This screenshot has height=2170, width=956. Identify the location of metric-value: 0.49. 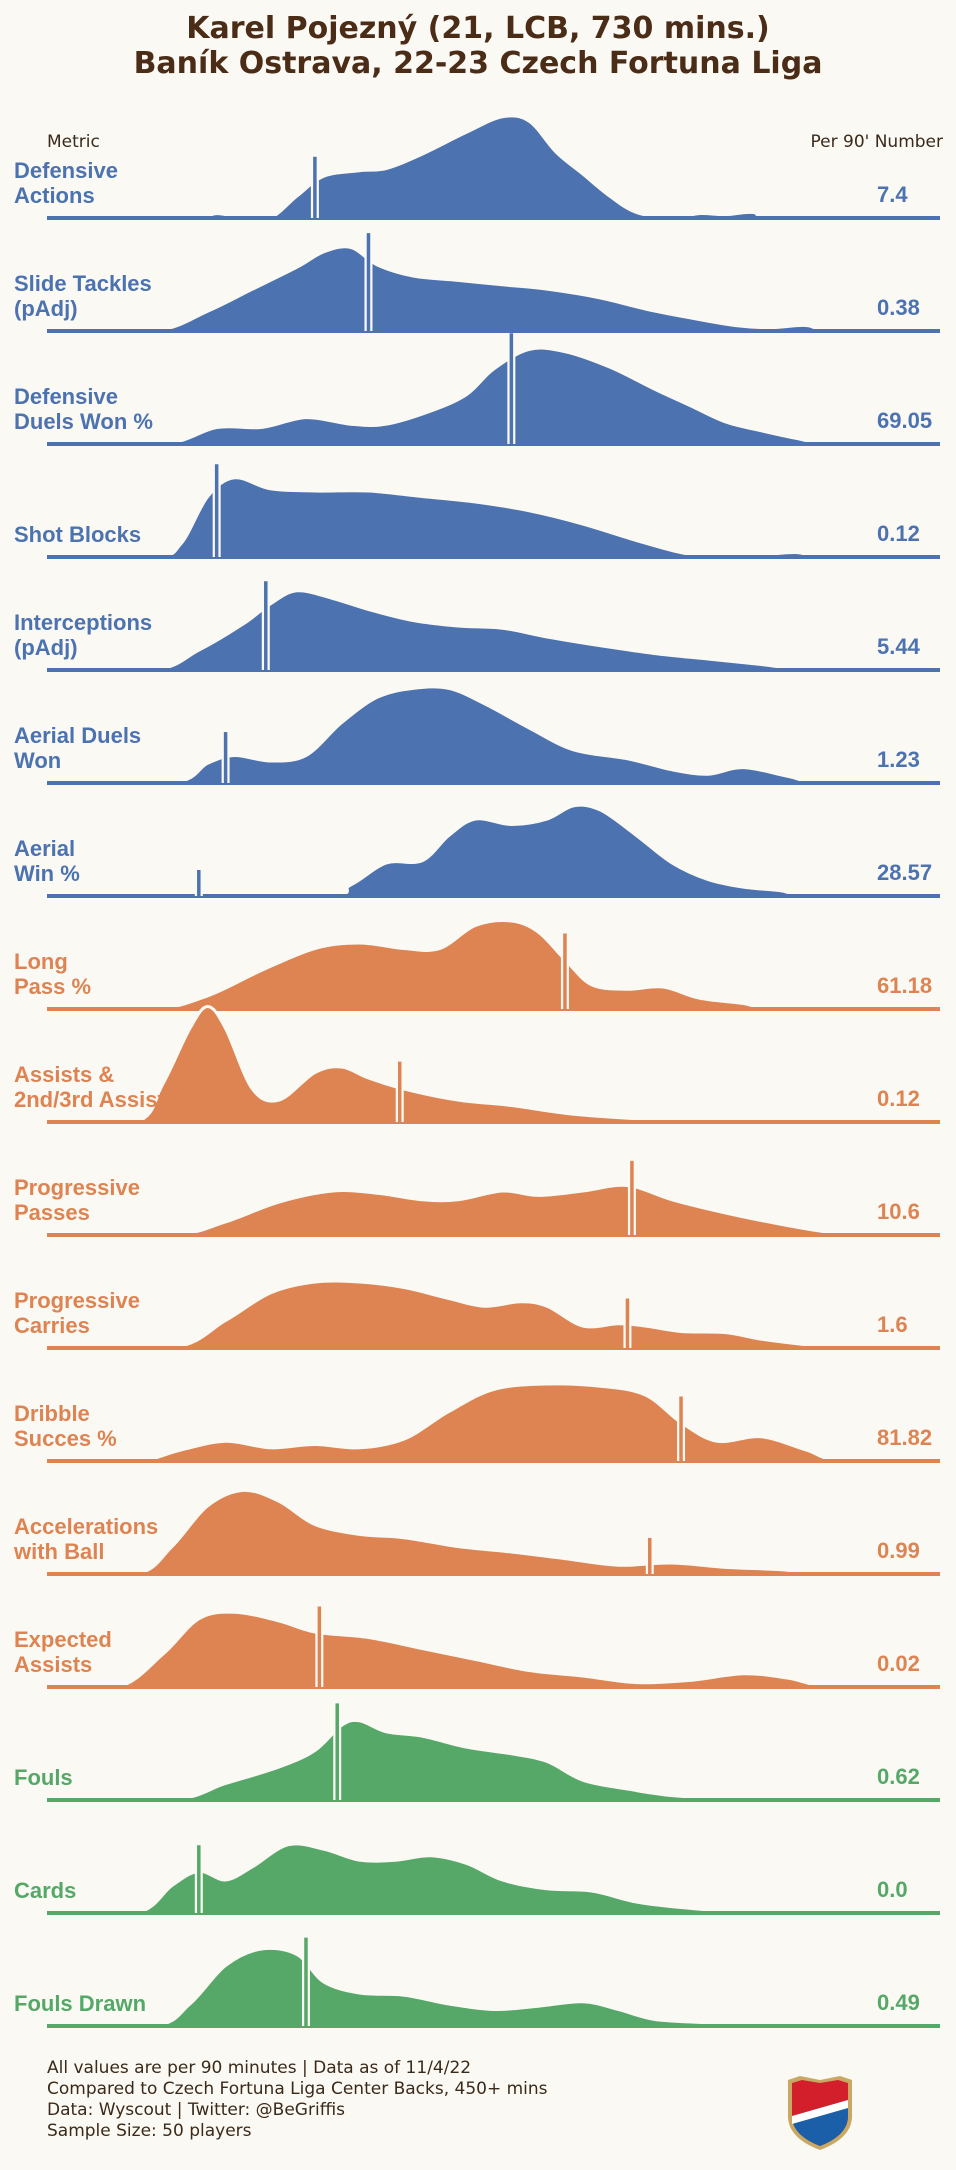
(898, 2002).